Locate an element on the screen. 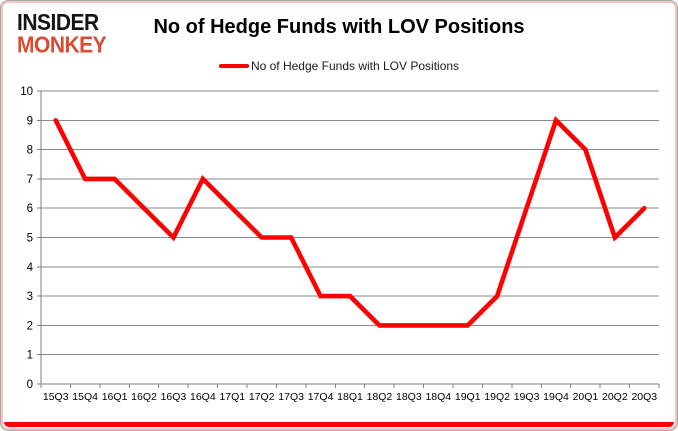  svg-text: 16Q3 is located at coordinates (174, 397).